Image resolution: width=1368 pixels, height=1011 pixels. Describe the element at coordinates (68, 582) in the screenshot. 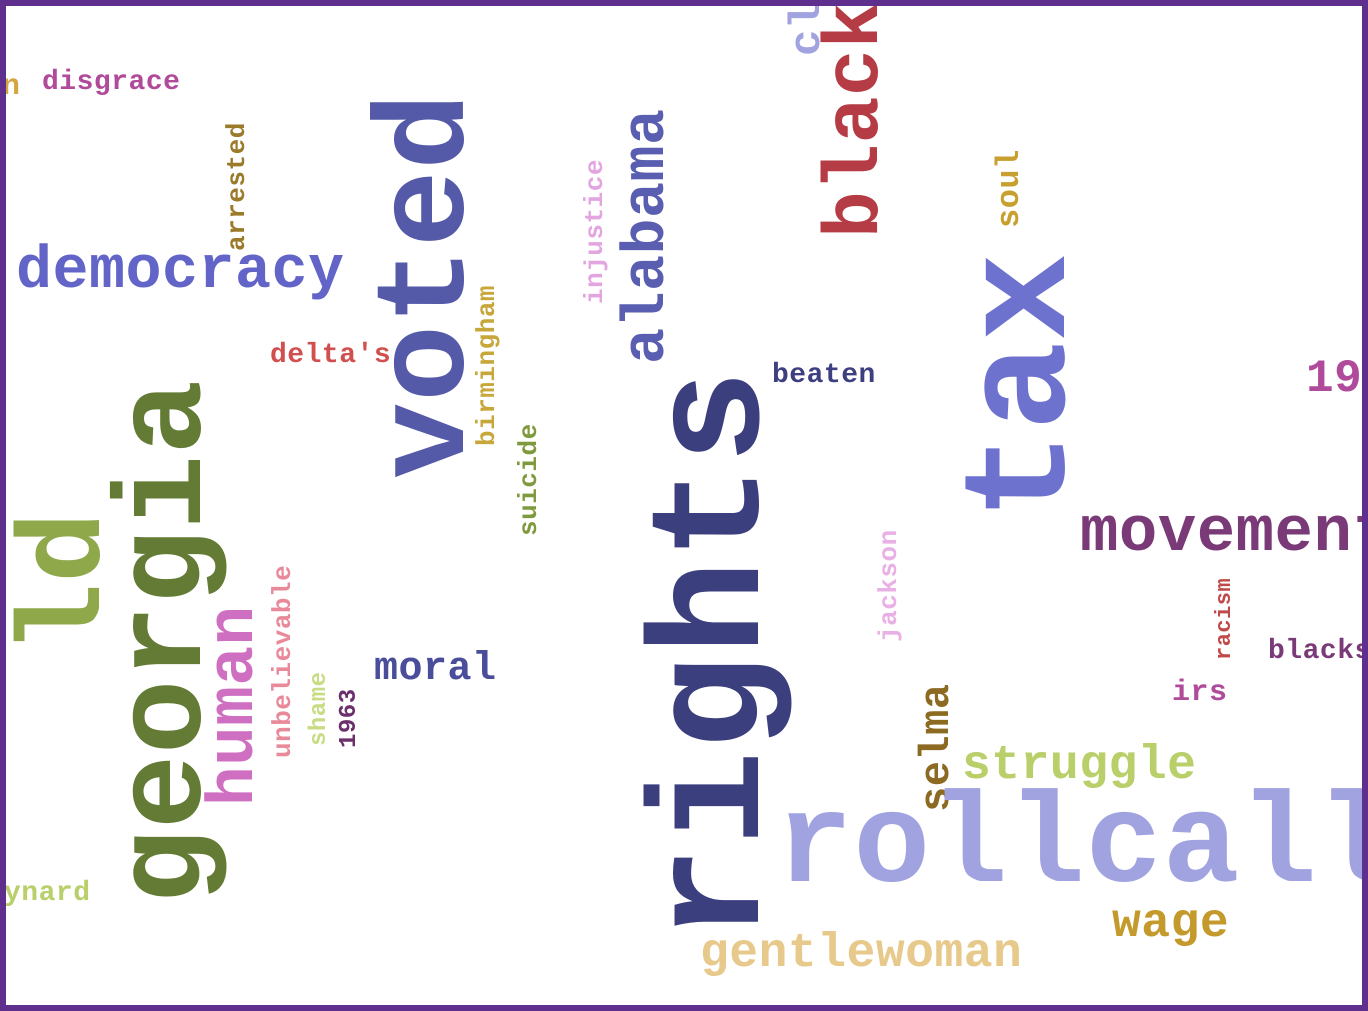

I see `word-ld-partial: ld` at that location.